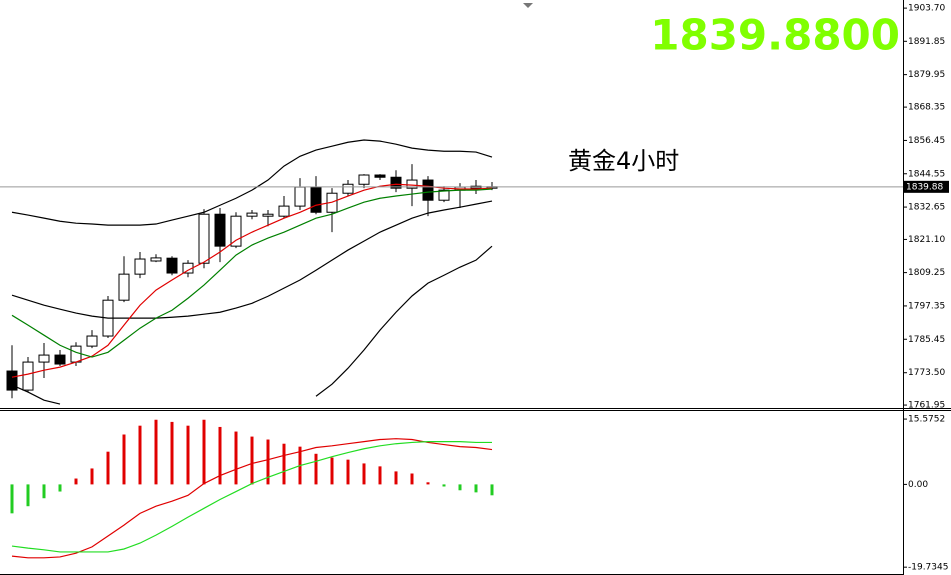 This screenshot has width=951, height=575. Describe the element at coordinates (926, 373) in the screenshot. I see `y-tick-label: 1773.50` at that location.